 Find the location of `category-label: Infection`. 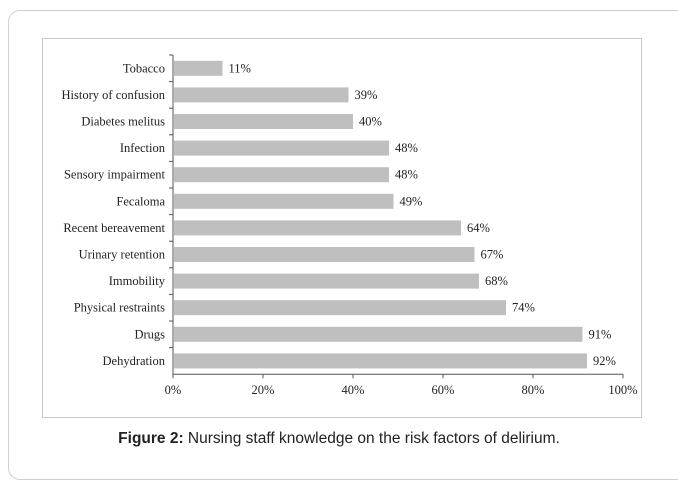

category-label: Infection is located at coordinates (143, 148).